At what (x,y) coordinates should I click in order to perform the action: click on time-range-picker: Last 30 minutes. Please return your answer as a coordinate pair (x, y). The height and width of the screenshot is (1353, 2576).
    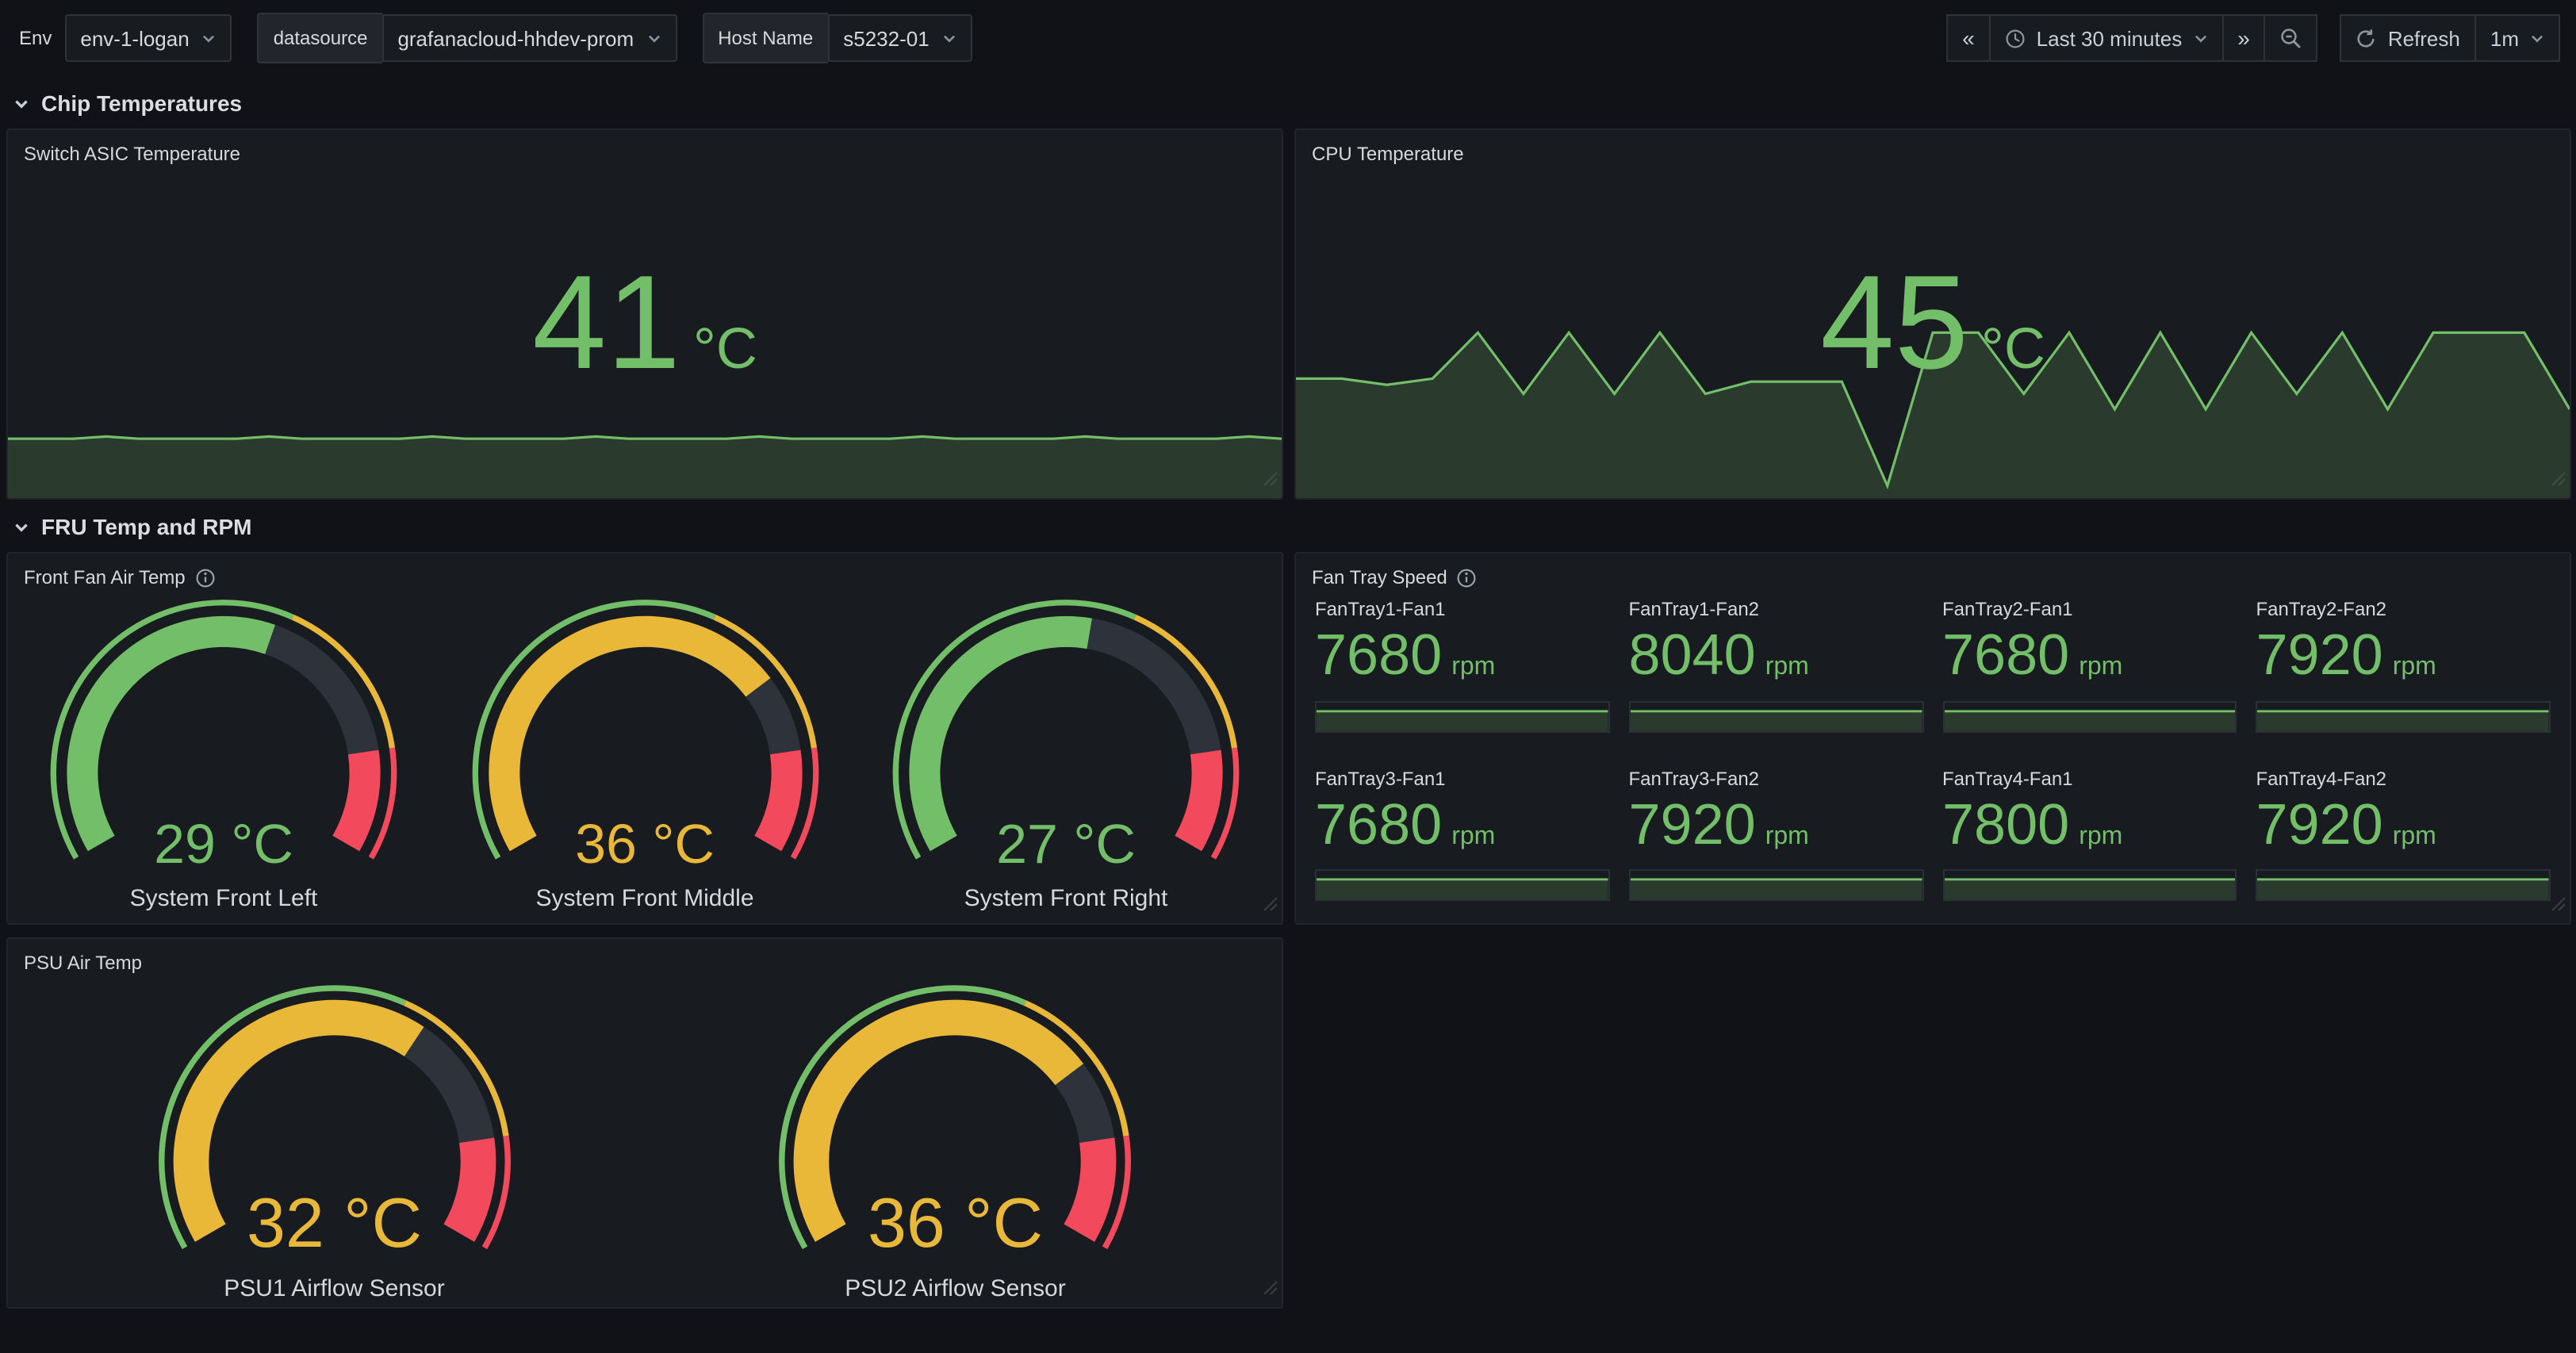
    Looking at the image, I should click on (2106, 38).